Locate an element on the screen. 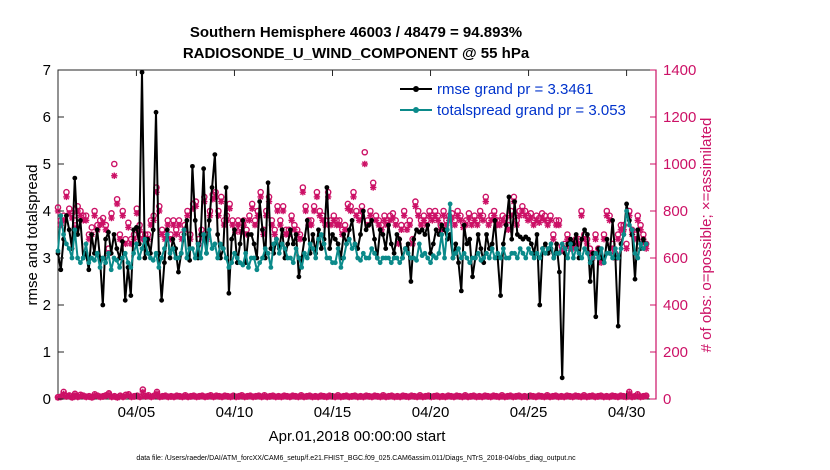 The width and height of the screenshot is (830, 470). right-y-tick-label: 0 is located at coordinates (667, 399).